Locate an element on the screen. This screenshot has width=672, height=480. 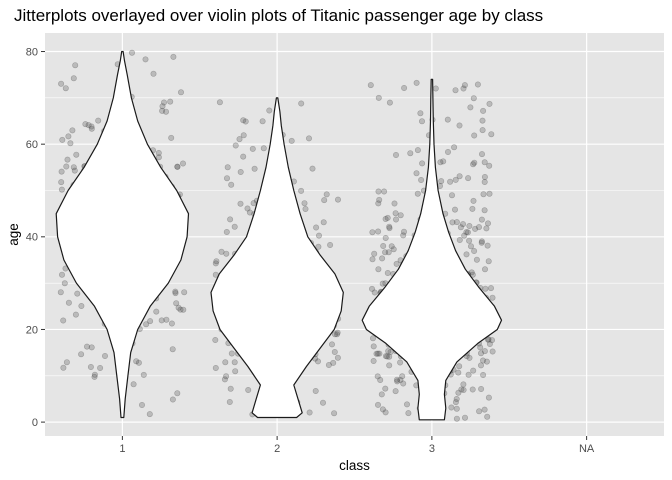
y-tick-label: 0 is located at coordinates (35, 423).